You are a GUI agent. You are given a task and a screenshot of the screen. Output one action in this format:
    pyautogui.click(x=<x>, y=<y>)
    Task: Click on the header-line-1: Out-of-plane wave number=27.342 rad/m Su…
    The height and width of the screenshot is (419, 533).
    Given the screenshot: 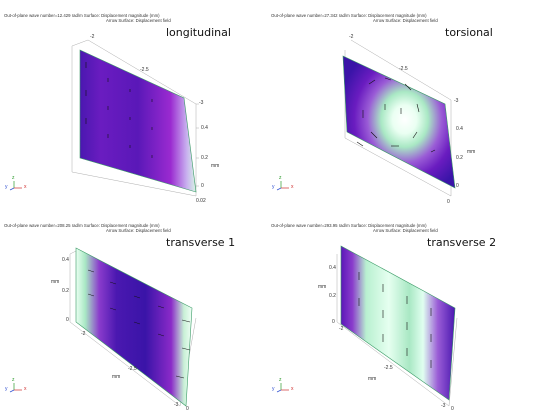 What is the action you would take?
    pyautogui.click(x=349, y=15)
    